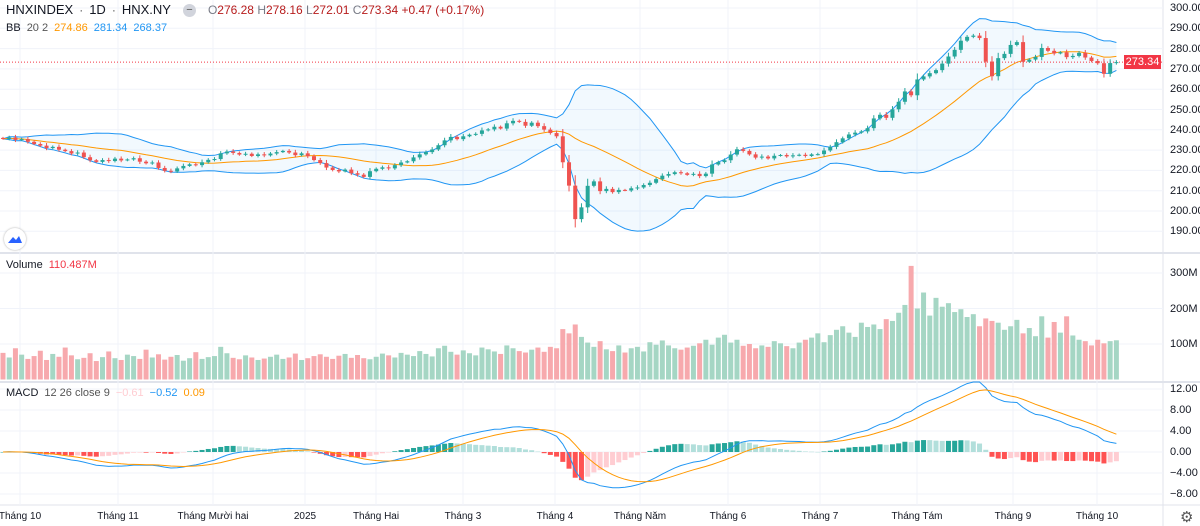 This screenshot has width=1200, height=526. What do you see at coordinates (105, 393) in the screenshot?
I see `macd-legend: MACD 12 26 close 9 −0.61 −0.52 0.09` at bounding box center [105, 393].